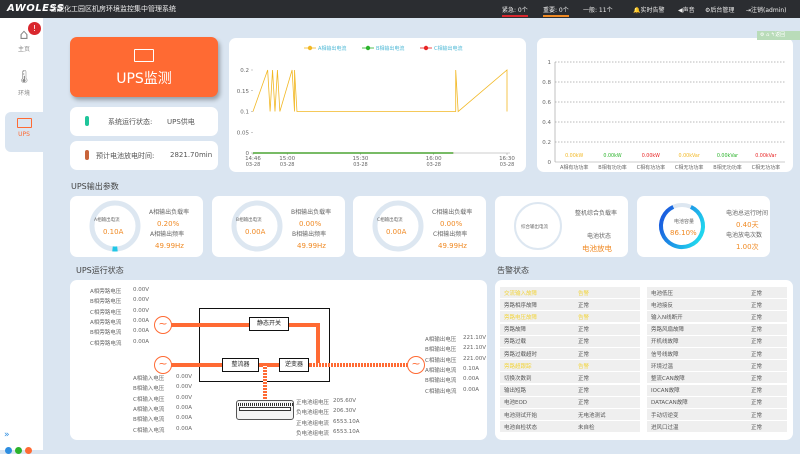 Image resolution: width=800 pixels, height=454 pixels. Describe the element at coordinates (313, 413) in the screenshot. I see `battery-label: 负电池组电压` at that location.